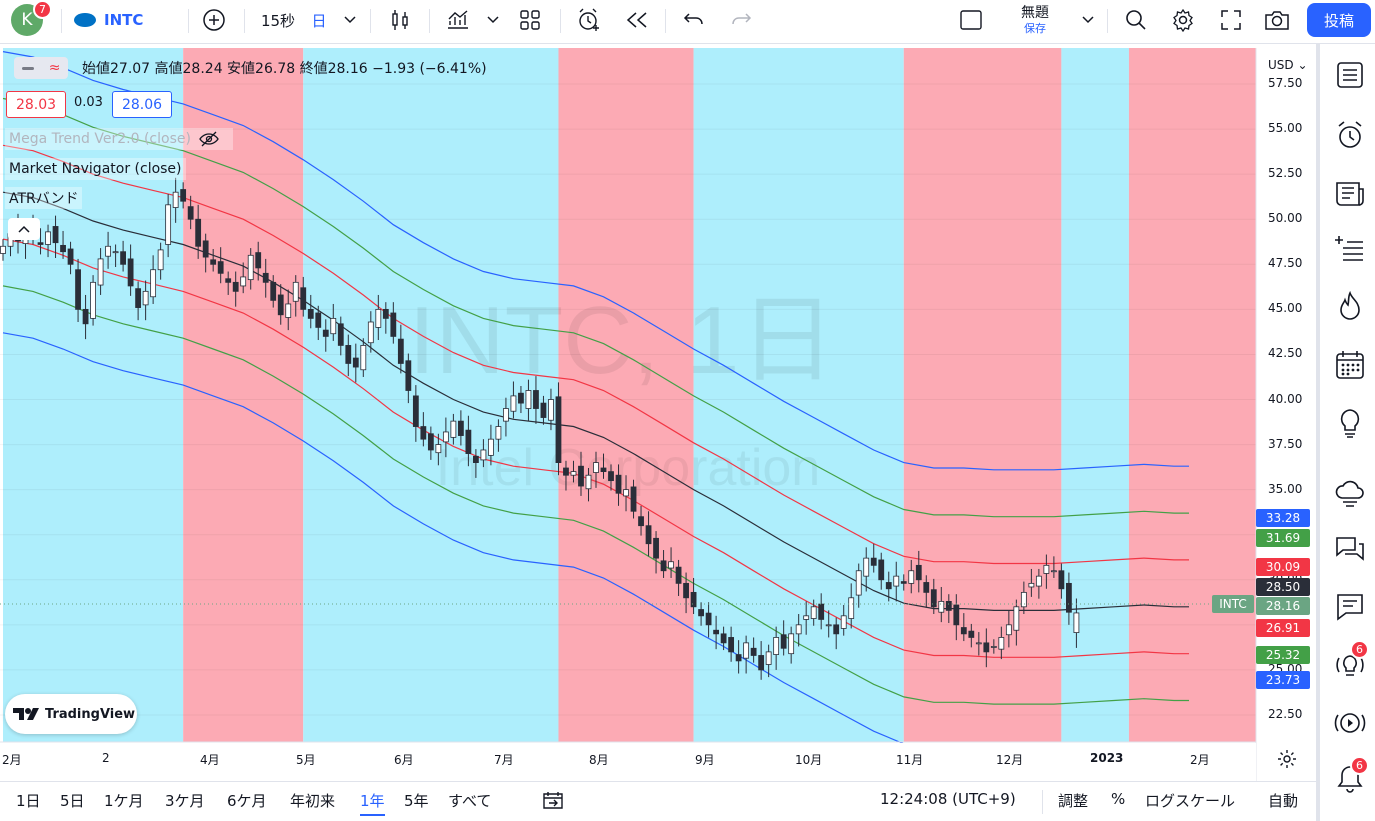 The width and height of the screenshot is (1375, 821). Describe the element at coordinates (1350, 194) in the screenshot. I see `news-icon` at that location.